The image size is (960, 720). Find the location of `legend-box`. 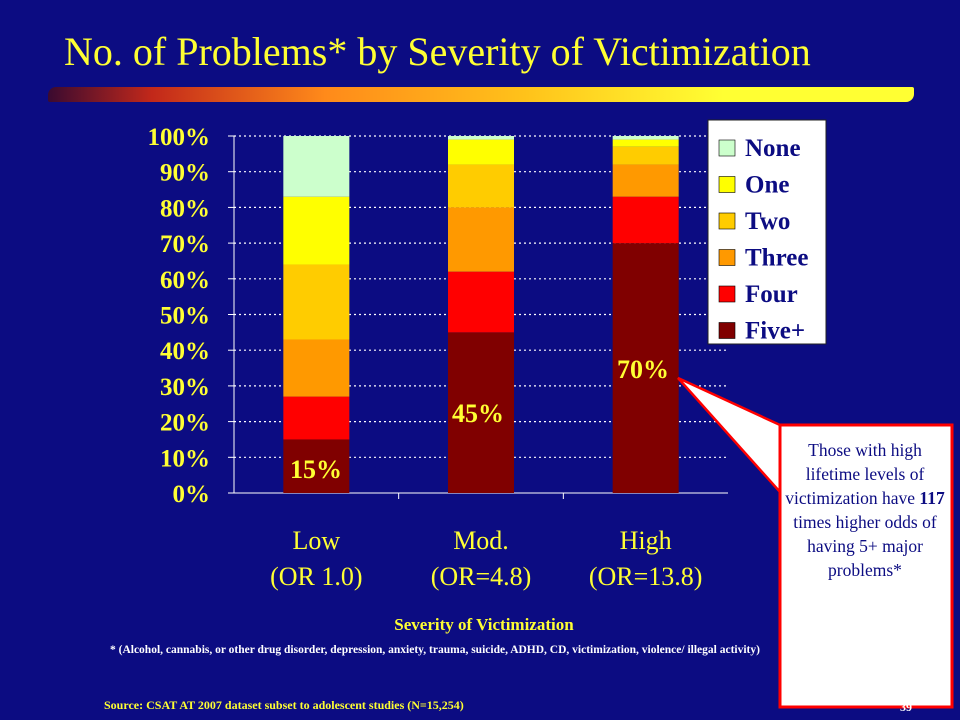

legend-box is located at coordinates (767, 232).